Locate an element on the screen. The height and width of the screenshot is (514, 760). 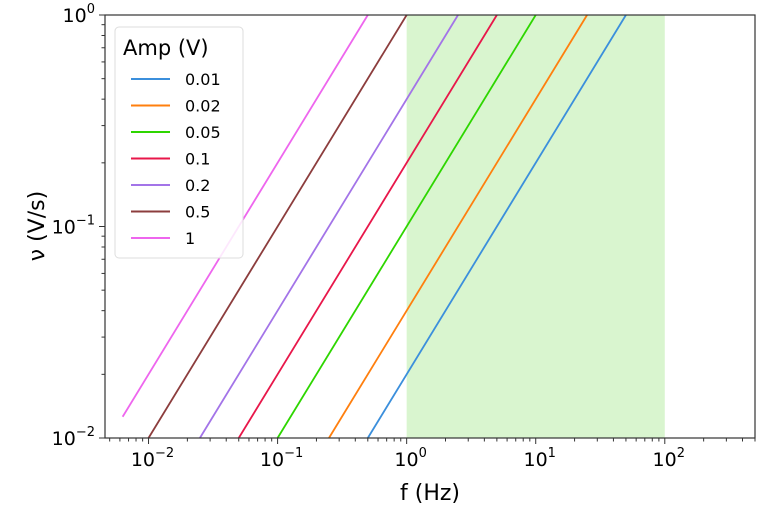
x-axis-label: f (Hz) is located at coordinates (430, 493).